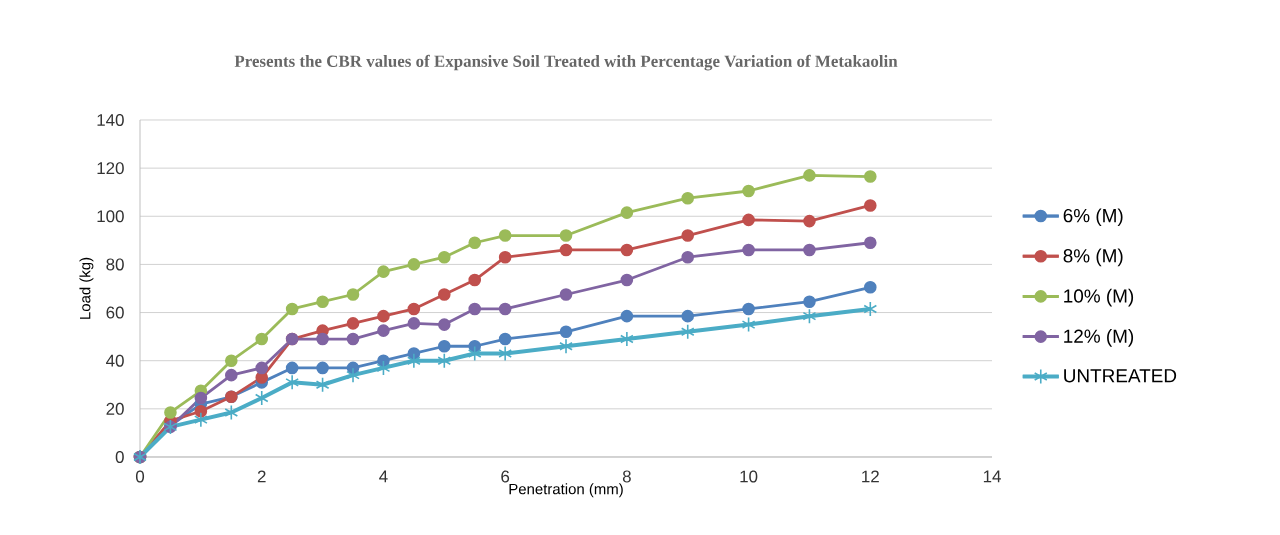 This screenshot has height=535, width=1280. What do you see at coordinates (870, 476) in the screenshot?
I see `x-tick-label: 12` at bounding box center [870, 476].